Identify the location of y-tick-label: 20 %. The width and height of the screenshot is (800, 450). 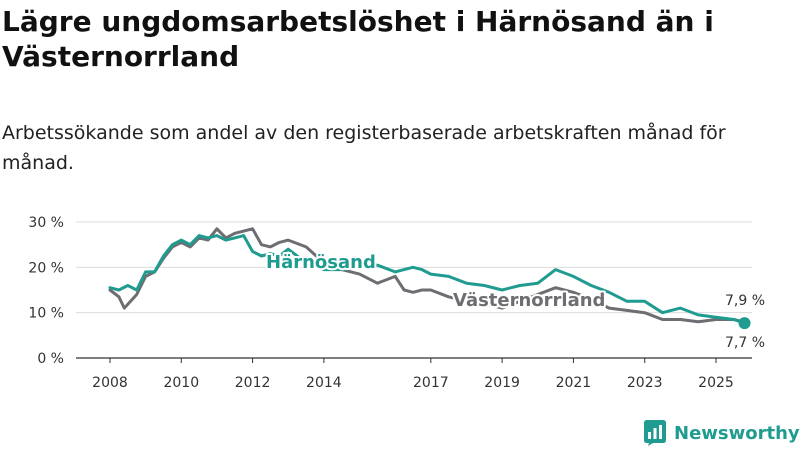
(46, 268).